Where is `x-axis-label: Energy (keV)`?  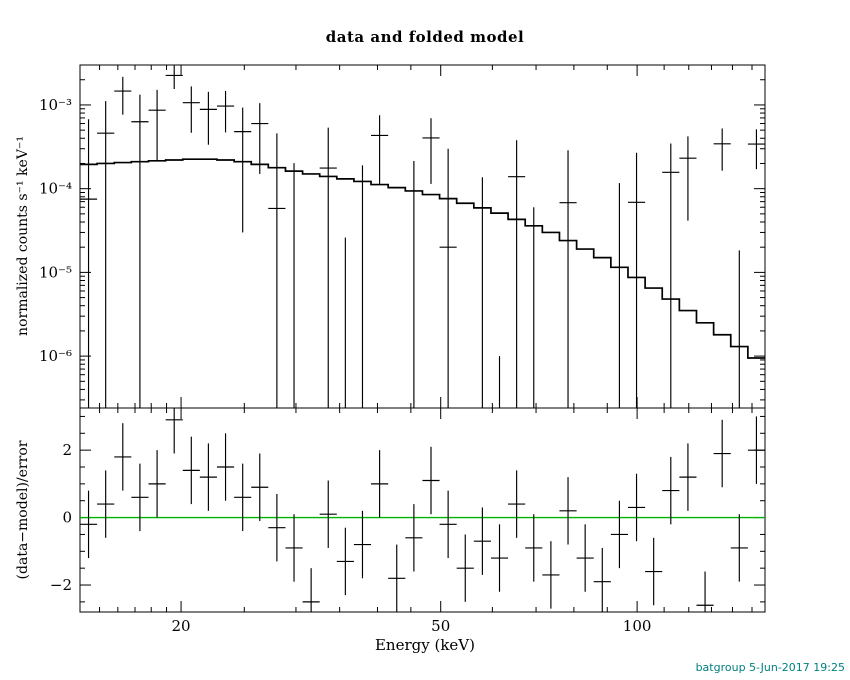
x-axis-label: Energy (keV) is located at coordinates (424, 645).